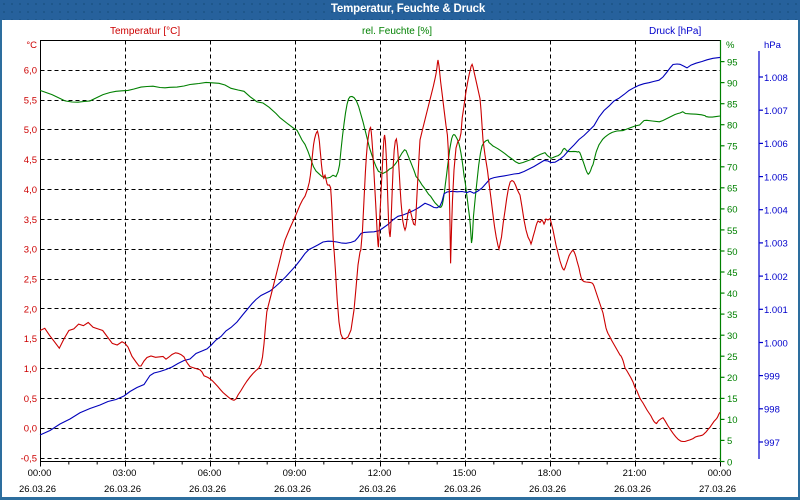  Describe the element at coordinates (773, 45) in the screenshot. I see `svg-text: hPa` at that location.